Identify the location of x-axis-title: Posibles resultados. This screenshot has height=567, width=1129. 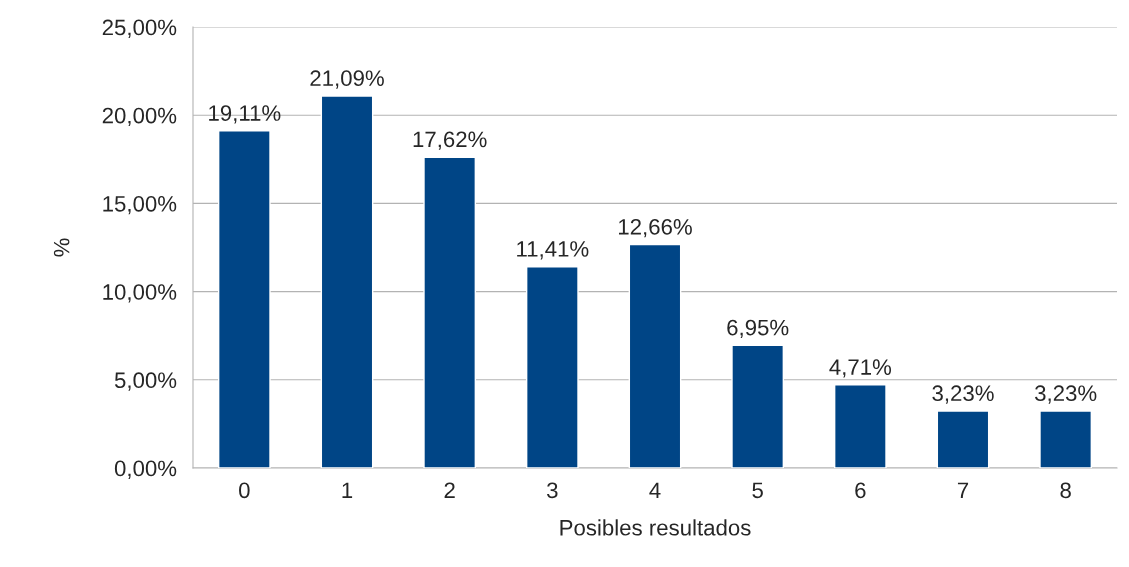
(655, 527).